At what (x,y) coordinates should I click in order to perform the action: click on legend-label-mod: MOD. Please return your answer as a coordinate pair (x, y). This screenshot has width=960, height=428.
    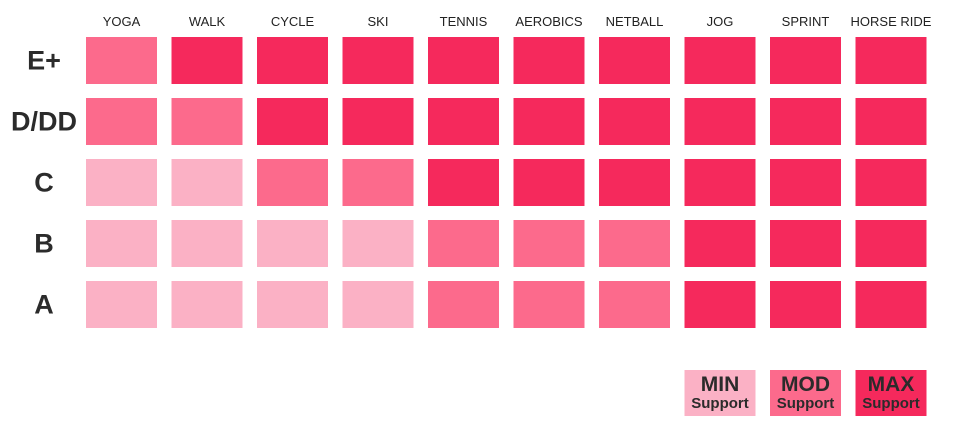
    Looking at the image, I should click on (805, 384).